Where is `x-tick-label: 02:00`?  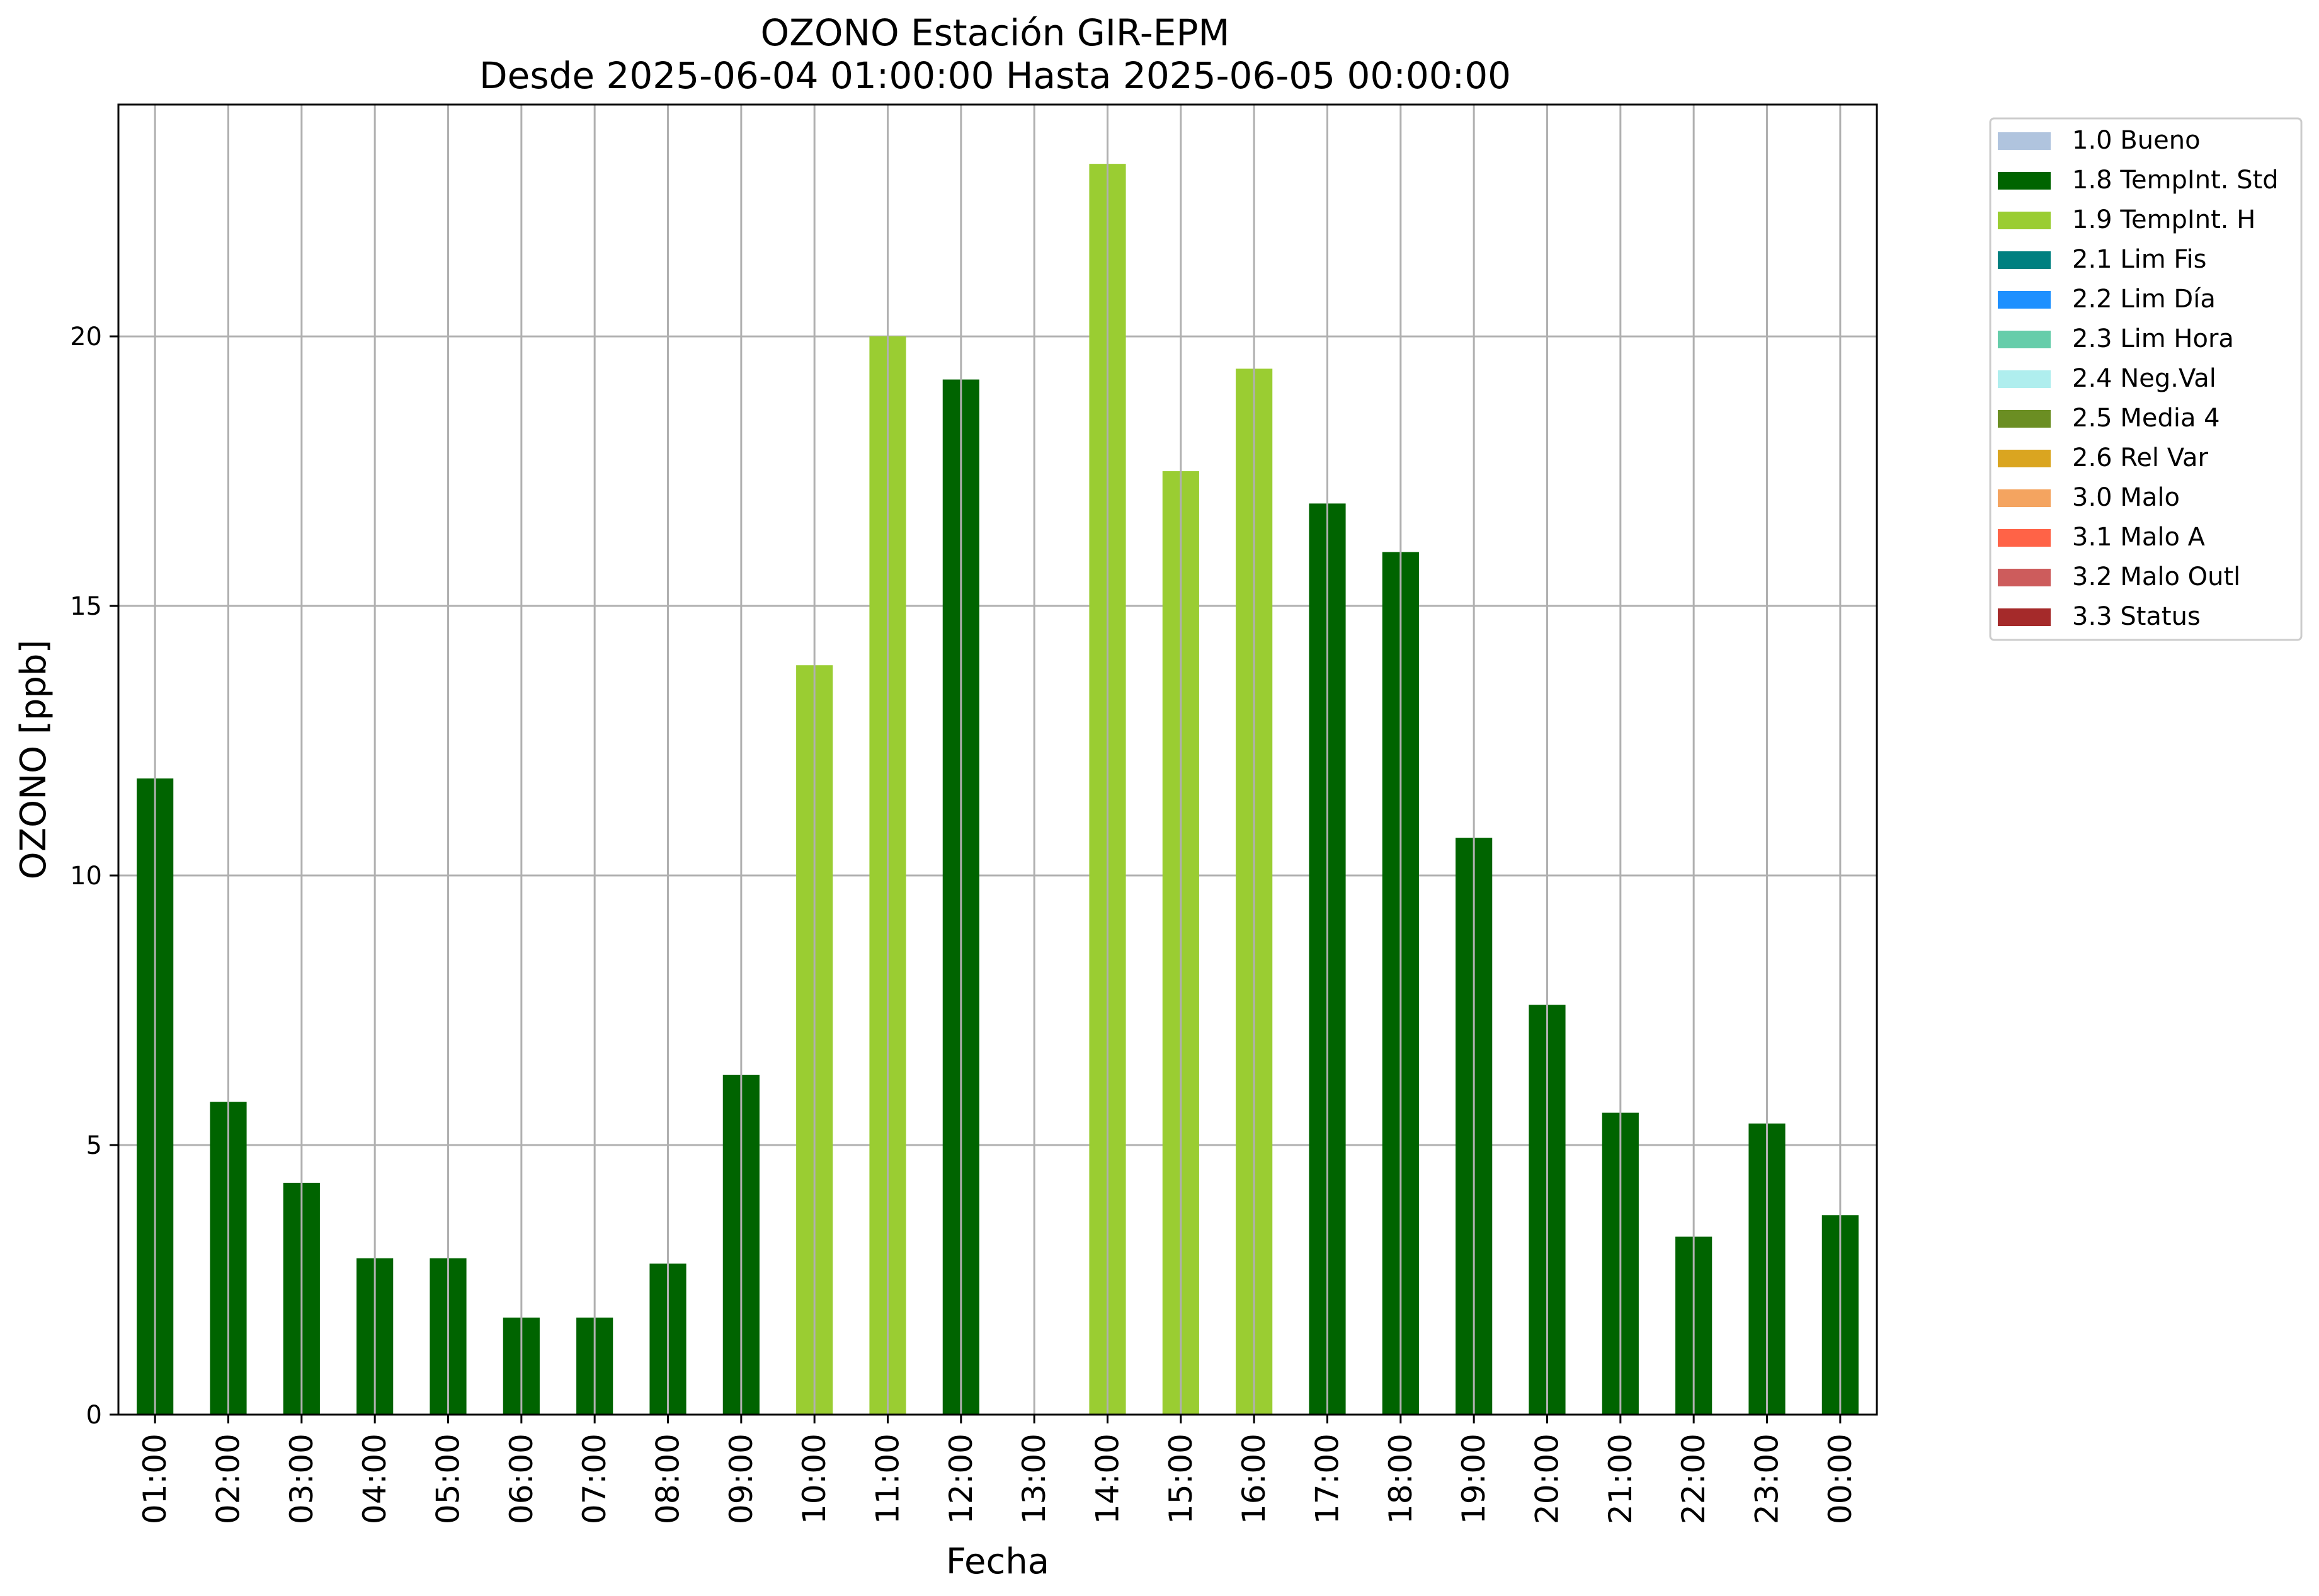
x-tick-label: 02:00 is located at coordinates (228, 1479).